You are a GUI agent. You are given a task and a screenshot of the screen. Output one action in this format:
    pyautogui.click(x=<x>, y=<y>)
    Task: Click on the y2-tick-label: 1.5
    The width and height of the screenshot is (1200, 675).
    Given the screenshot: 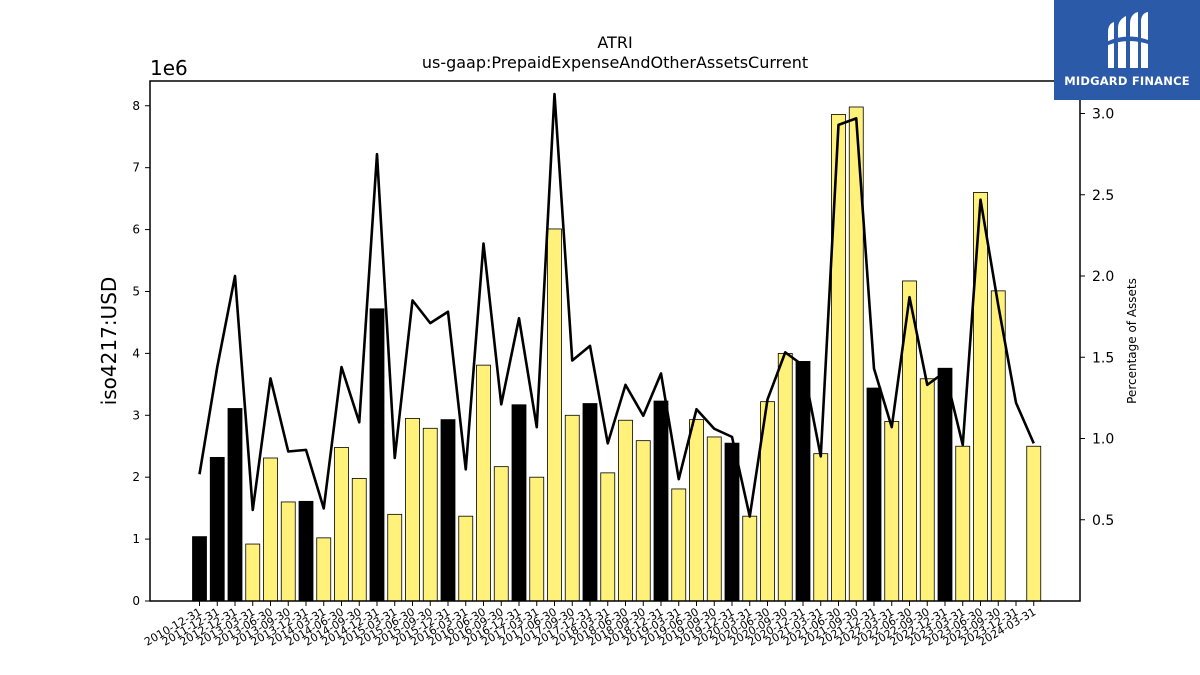 What is the action you would take?
    pyautogui.click(x=1103, y=358)
    